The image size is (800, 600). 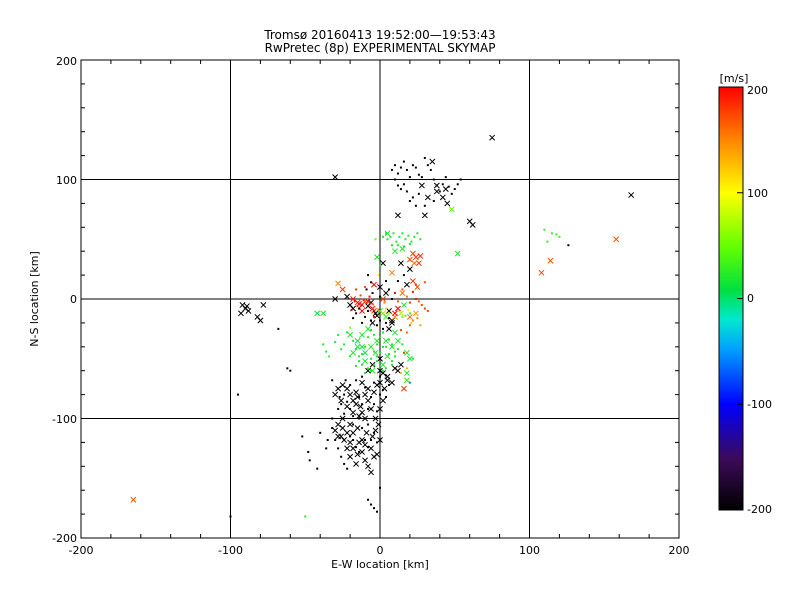 What do you see at coordinates (66, 61) in the screenshot?
I see `y-tick-label: 200` at bounding box center [66, 61].